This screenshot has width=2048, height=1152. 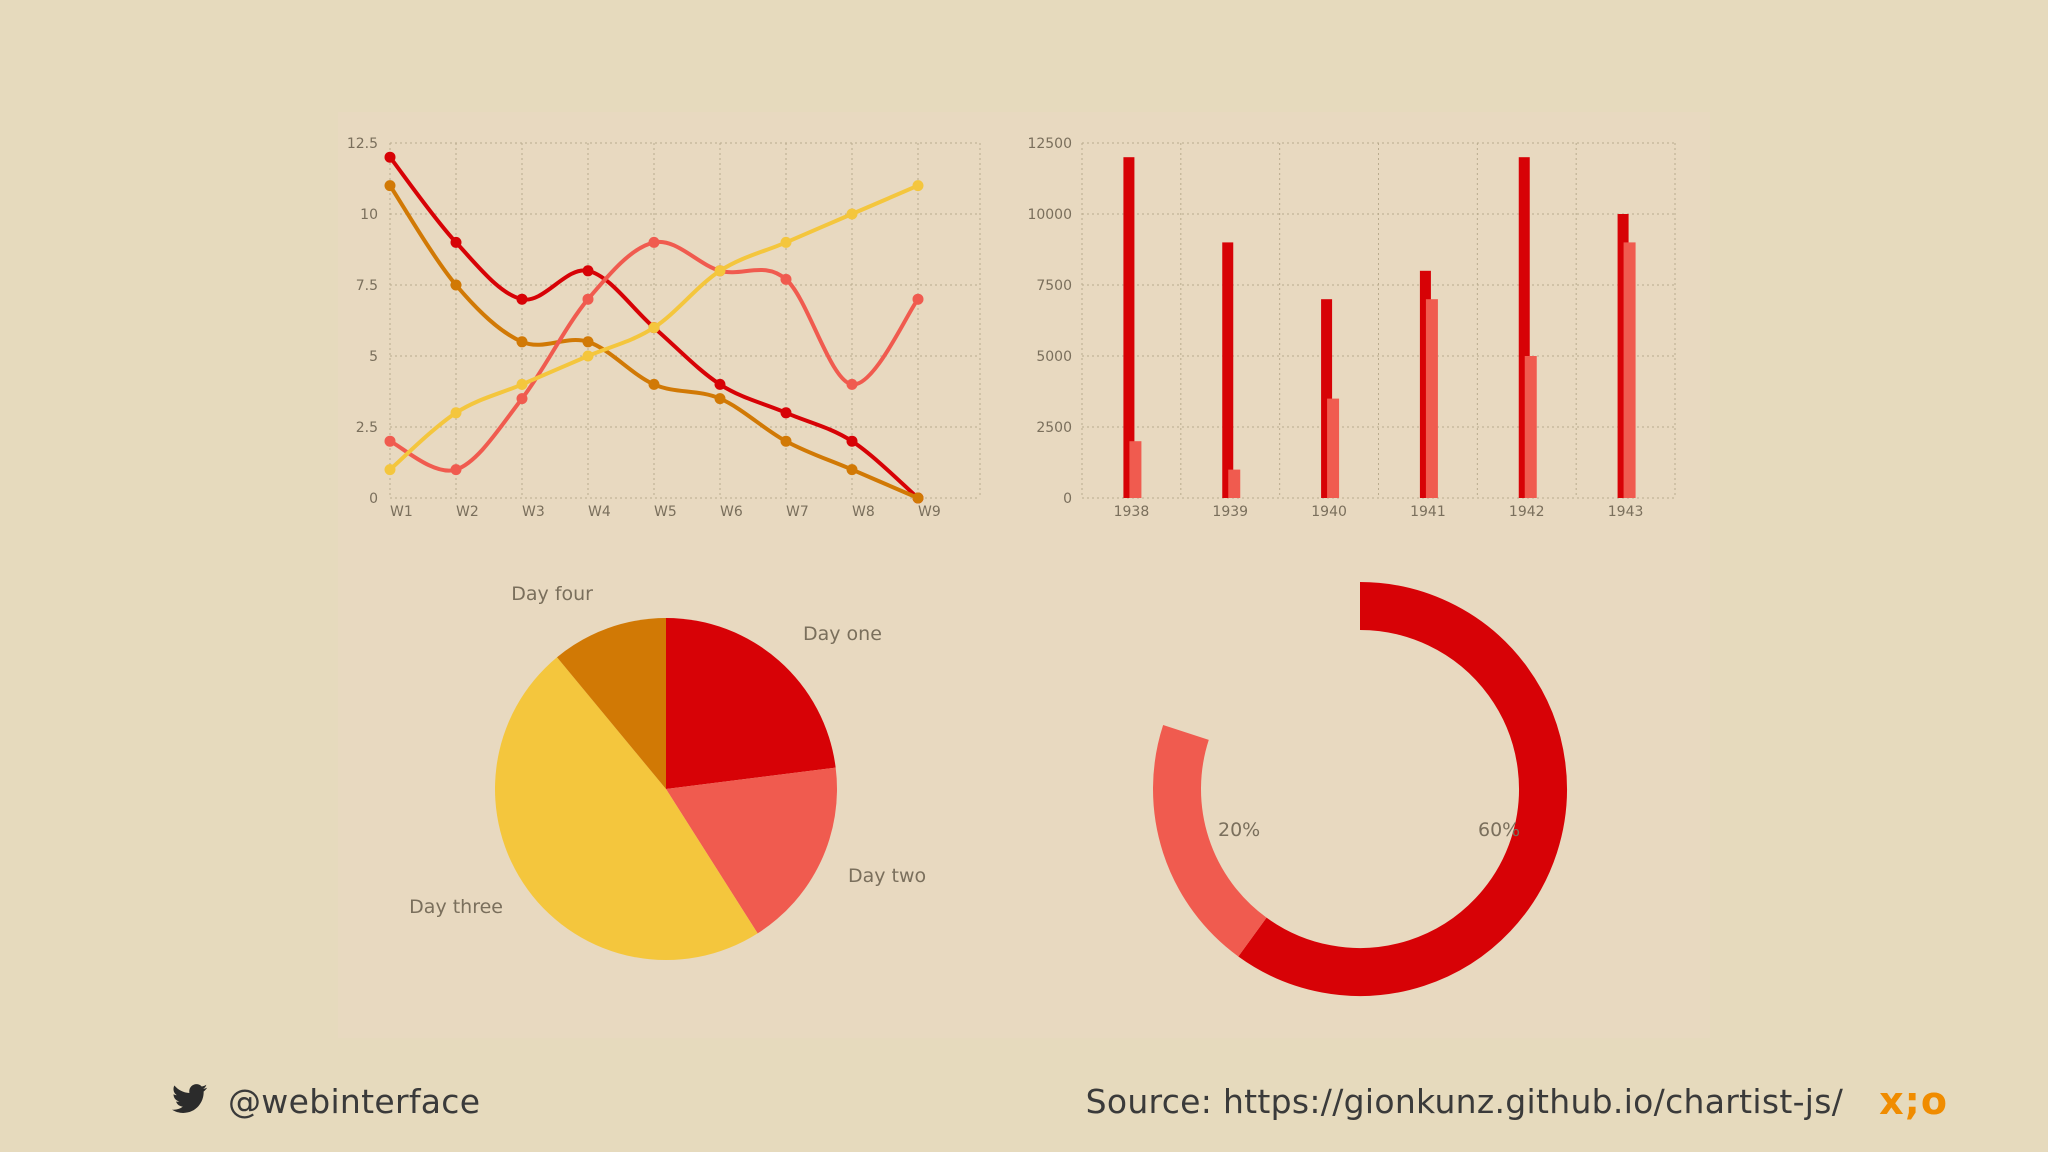 What do you see at coordinates (190, 1101) in the screenshot?
I see `twitter-bird-icon` at bounding box center [190, 1101].